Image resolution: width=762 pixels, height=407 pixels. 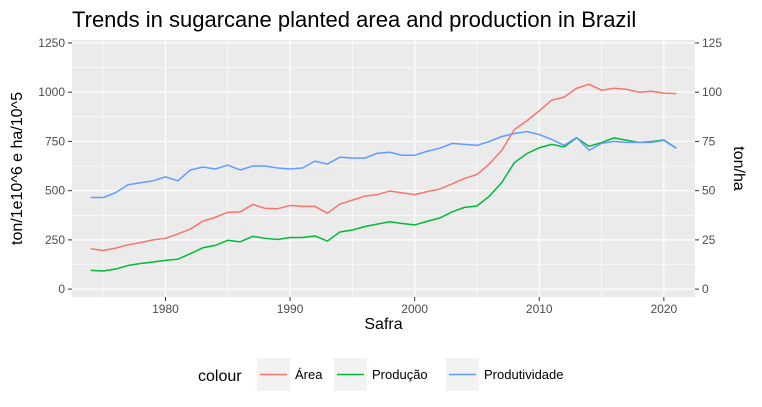 What do you see at coordinates (220, 376) in the screenshot?
I see `legend-title: colour` at bounding box center [220, 376].